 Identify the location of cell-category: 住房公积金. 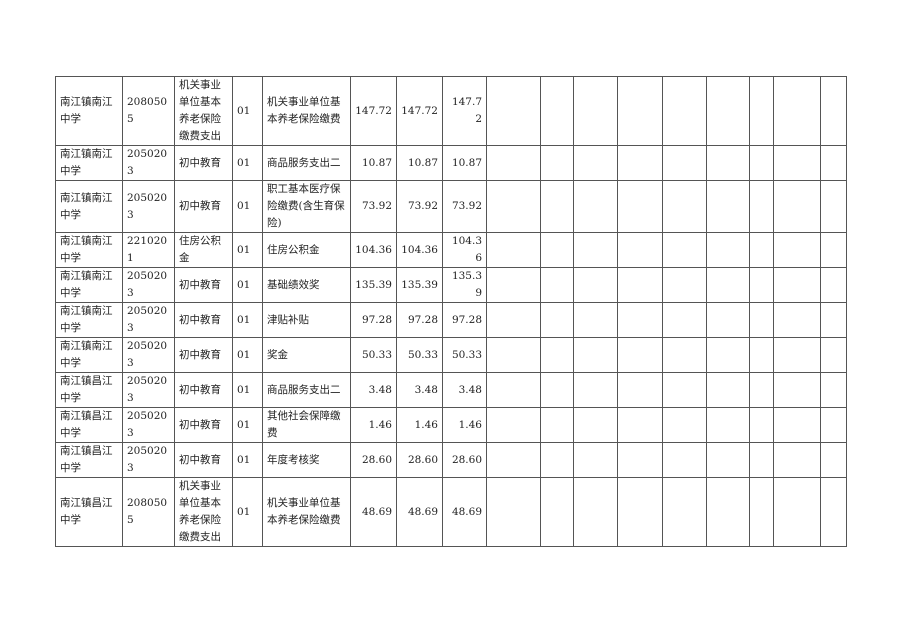
(203, 250).